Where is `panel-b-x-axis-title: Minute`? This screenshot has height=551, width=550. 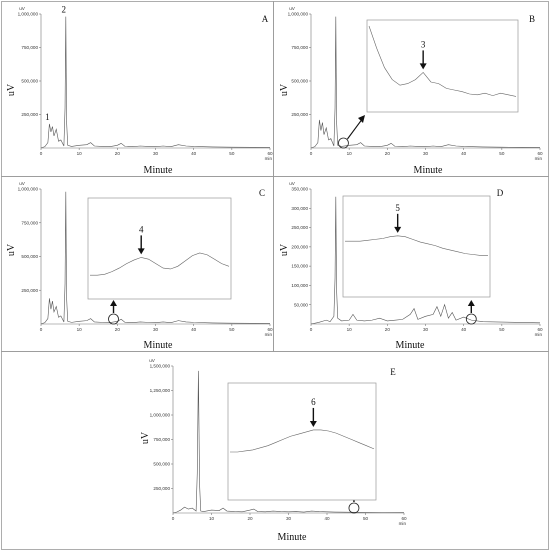
panel-b-x-axis-title: Minute is located at coordinates (428, 170).